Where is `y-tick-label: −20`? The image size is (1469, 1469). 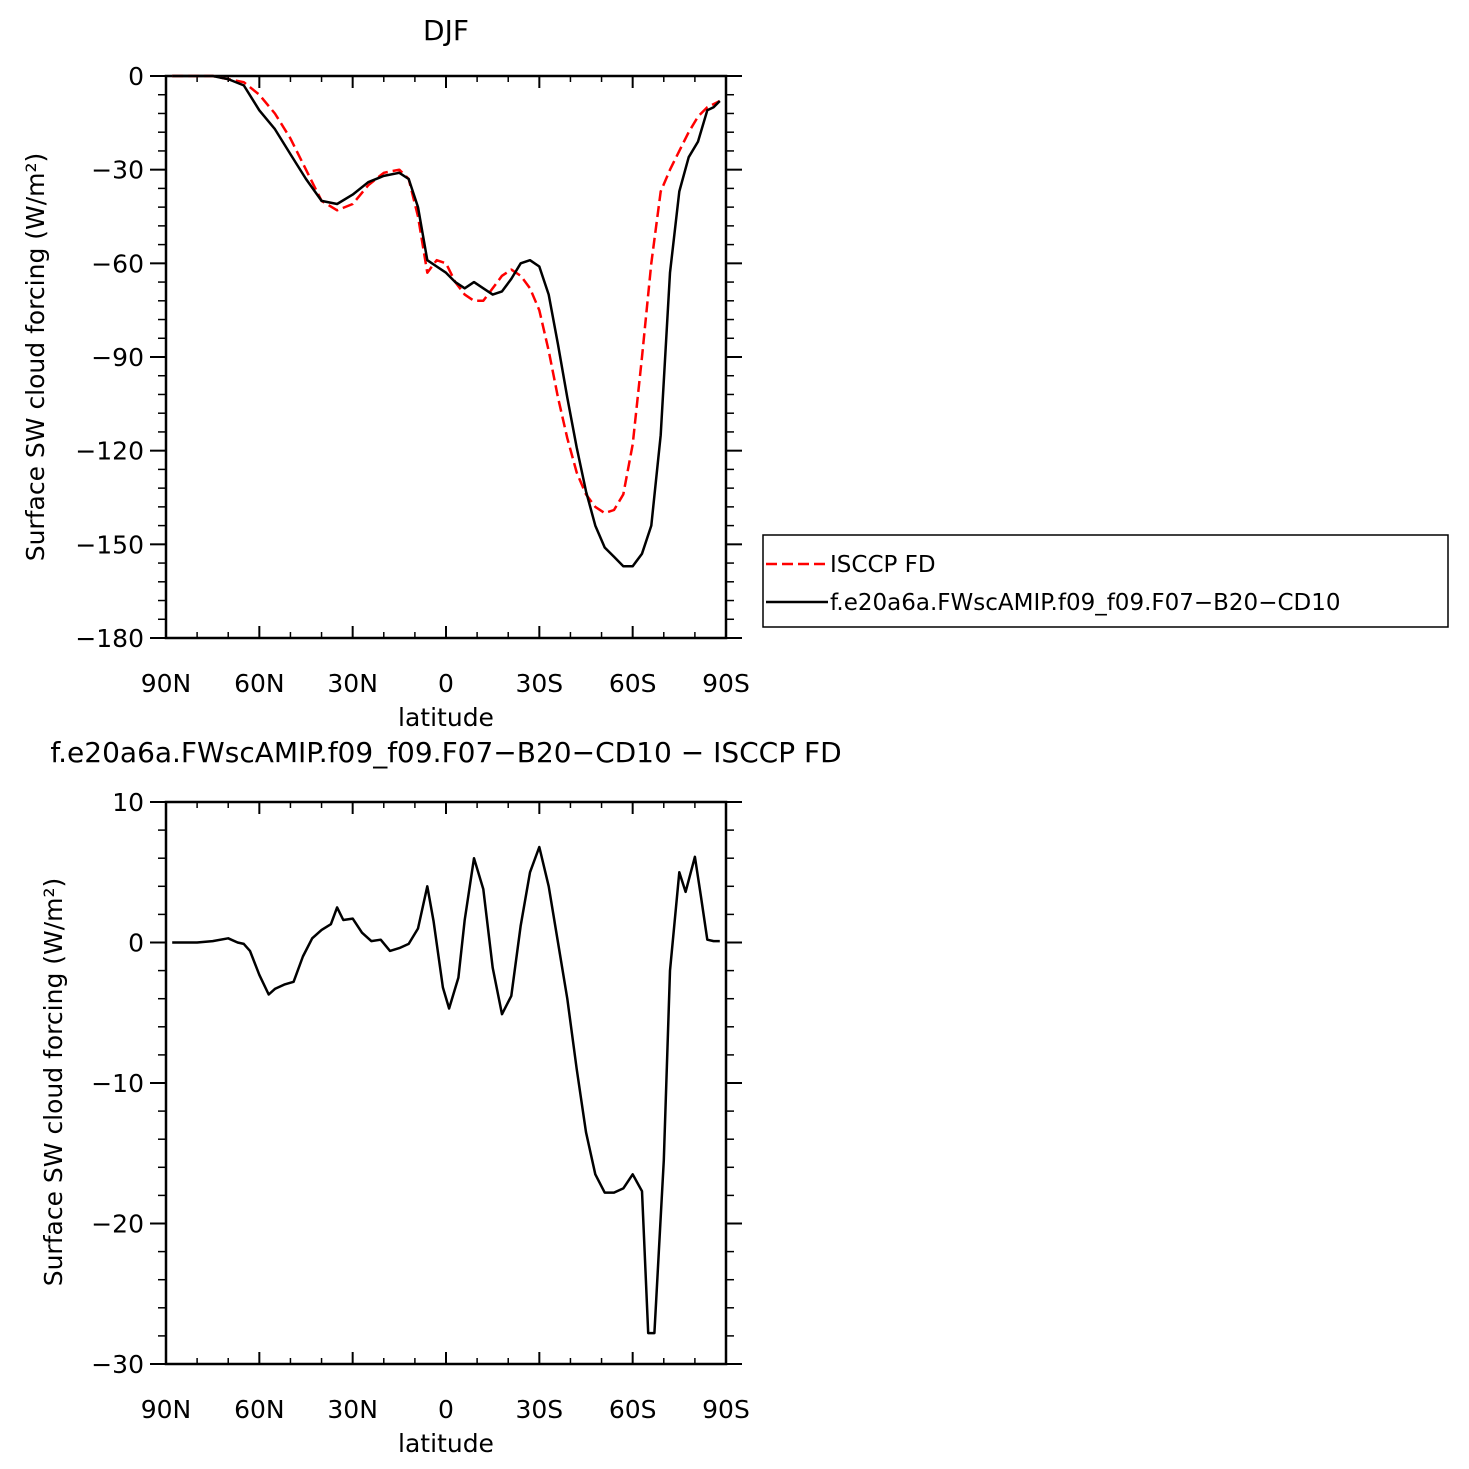
y-tick-label: −20 is located at coordinates (117, 1224).